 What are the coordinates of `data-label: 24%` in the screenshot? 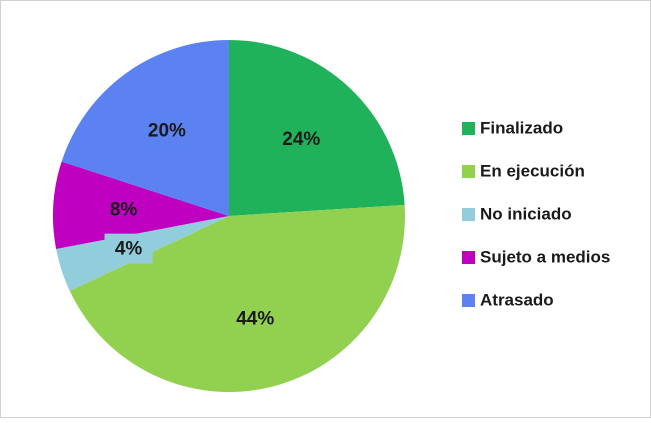 It's located at (301, 139).